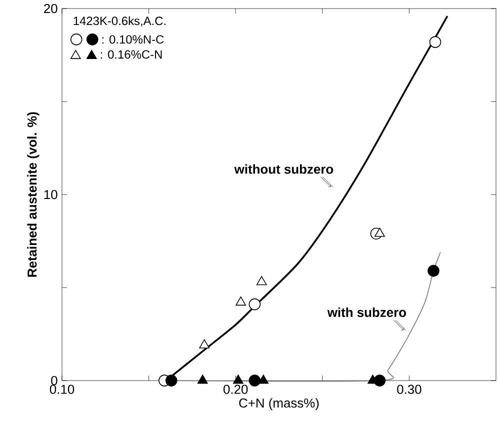 The width and height of the screenshot is (498, 434). I want to click on legend-title: 1423K-0.6ks,A.C., so click(120, 21).